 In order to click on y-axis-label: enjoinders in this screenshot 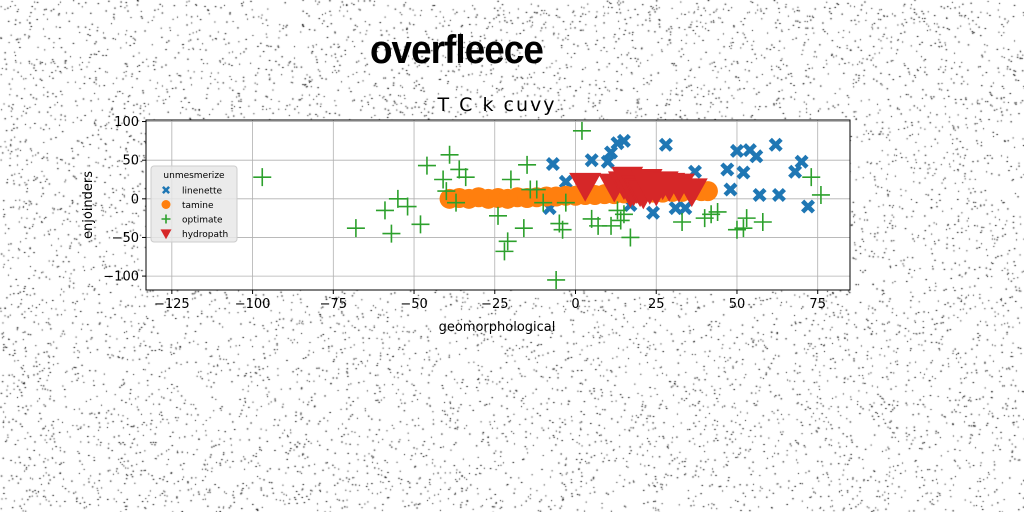, I will do `click(88, 205)`.